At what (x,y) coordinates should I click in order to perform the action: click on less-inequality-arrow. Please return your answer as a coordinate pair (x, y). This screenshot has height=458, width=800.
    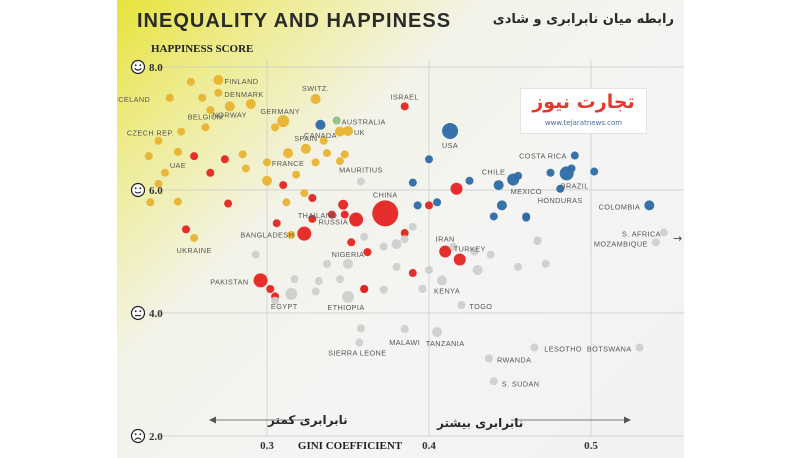
    Looking at the image, I should click on (256, 420).